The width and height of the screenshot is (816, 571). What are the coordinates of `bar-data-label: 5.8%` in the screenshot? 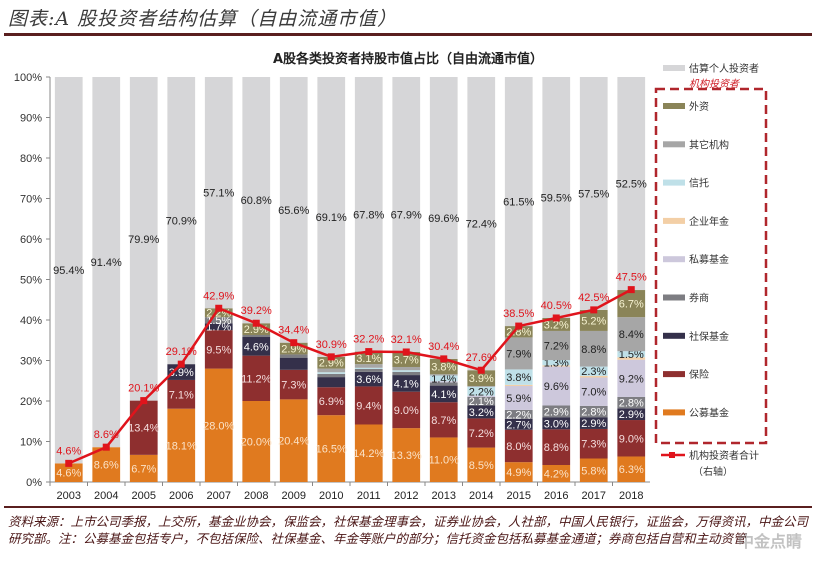 It's located at (593, 471).